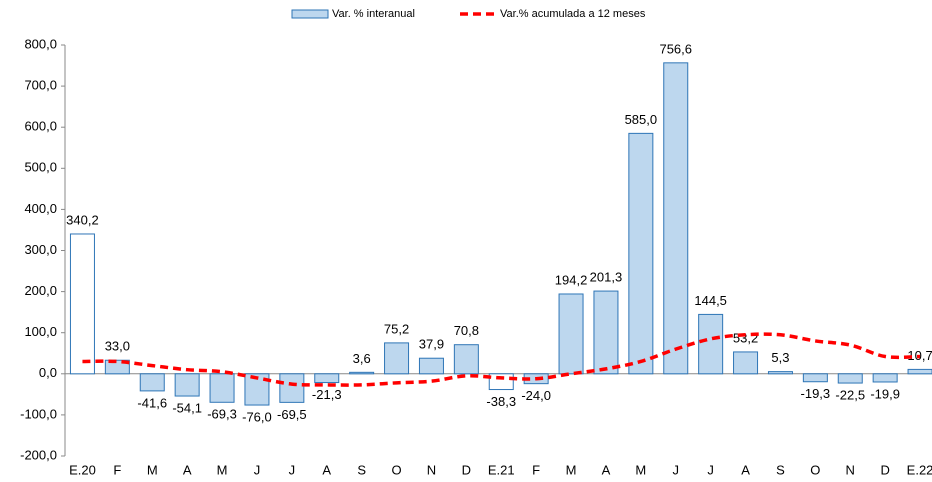 Image resolution: width=932 pixels, height=482 pixels. What do you see at coordinates (710, 300) in the screenshot?
I see `data-label: 144,5` at bounding box center [710, 300].